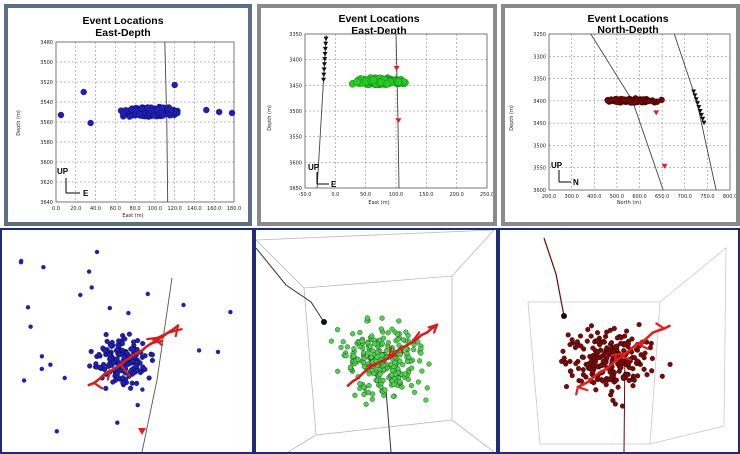  What do you see at coordinates (335, 195) in the screenshot?
I see `x-tick-label: 0.0` at bounding box center [335, 195].